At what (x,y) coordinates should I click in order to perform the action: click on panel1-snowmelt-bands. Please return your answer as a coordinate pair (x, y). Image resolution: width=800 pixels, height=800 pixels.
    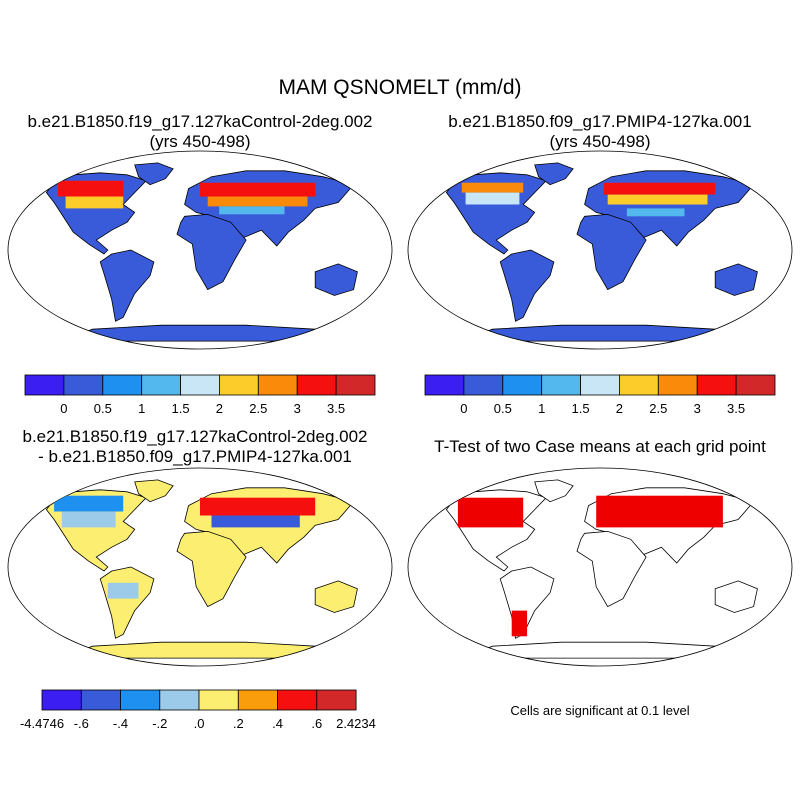
    Looking at the image, I should click on (186, 197).